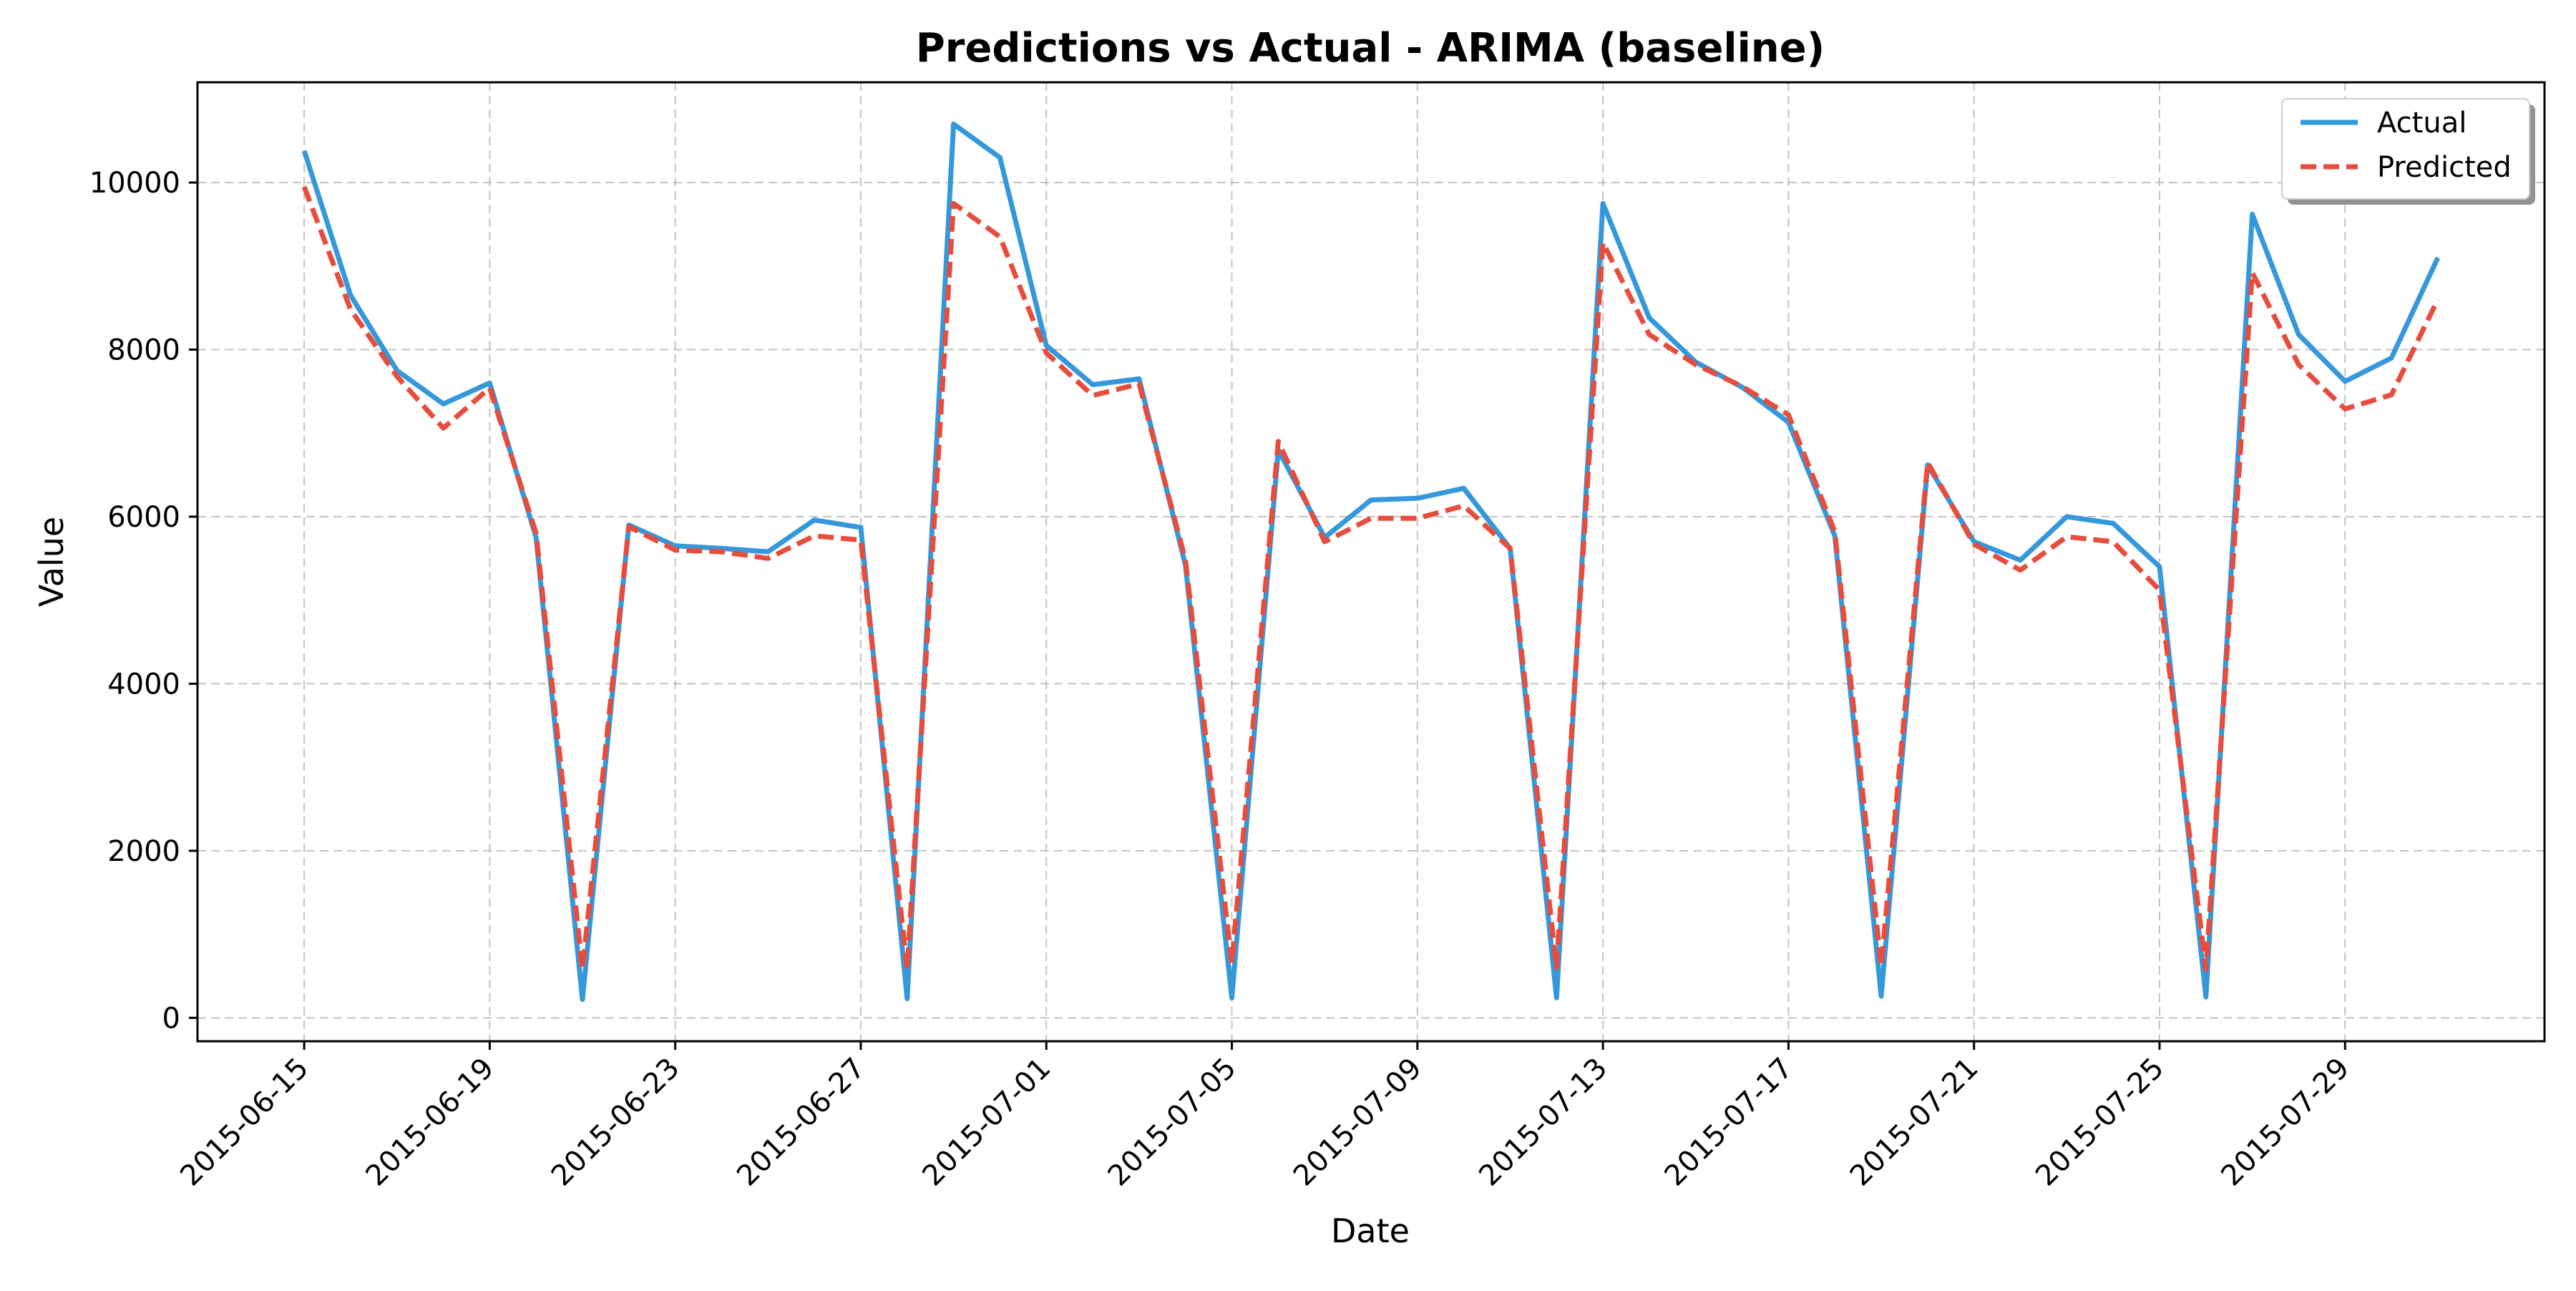 This screenshot has height=1291, width=2576. What do you see at coordinates (134, 183) in the screenshot?
I see `y-tick-label: 10000` at bounding box center [134, 183].